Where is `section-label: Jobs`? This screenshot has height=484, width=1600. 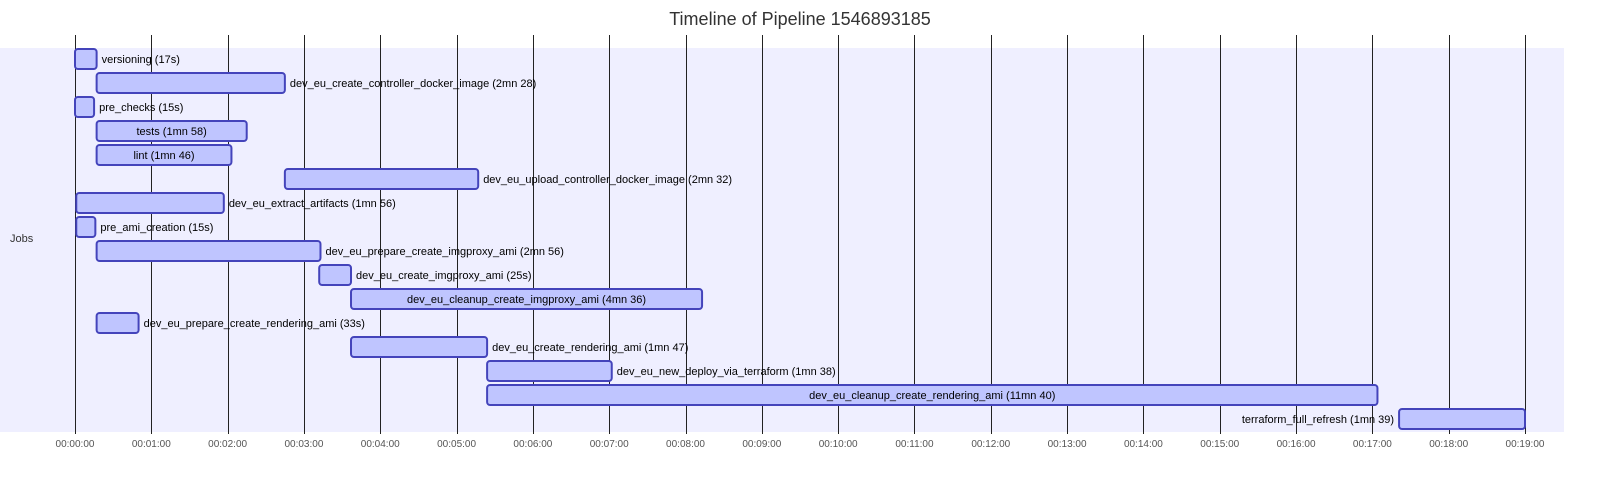
section-label: Jobs is located at coordinates (22, 239).